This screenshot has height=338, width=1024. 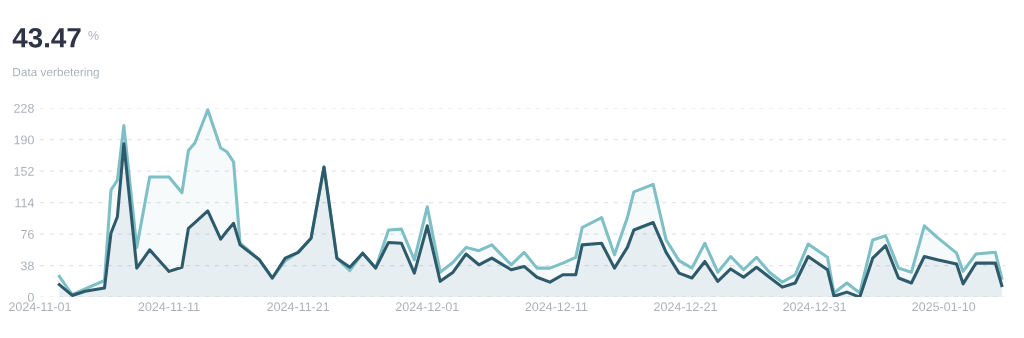 What do you see at coordinates (25, 203) in the screenshot?
I see `y-tick-label: 114` at bounding box center [25, 203].